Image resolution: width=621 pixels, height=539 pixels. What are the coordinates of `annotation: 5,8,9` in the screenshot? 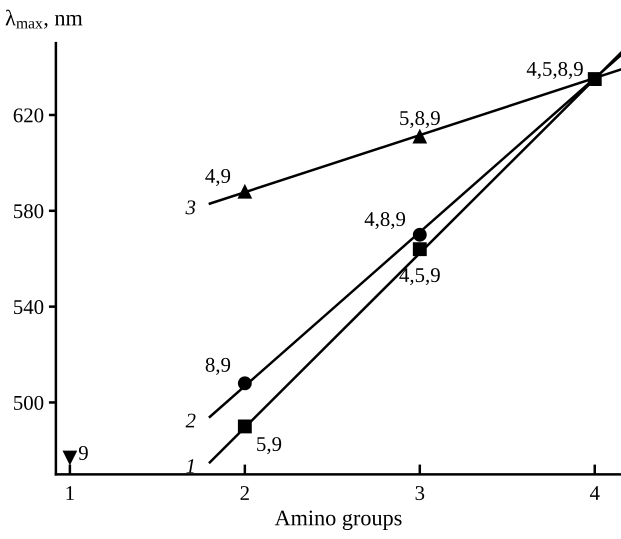 It's located at (420, 119).